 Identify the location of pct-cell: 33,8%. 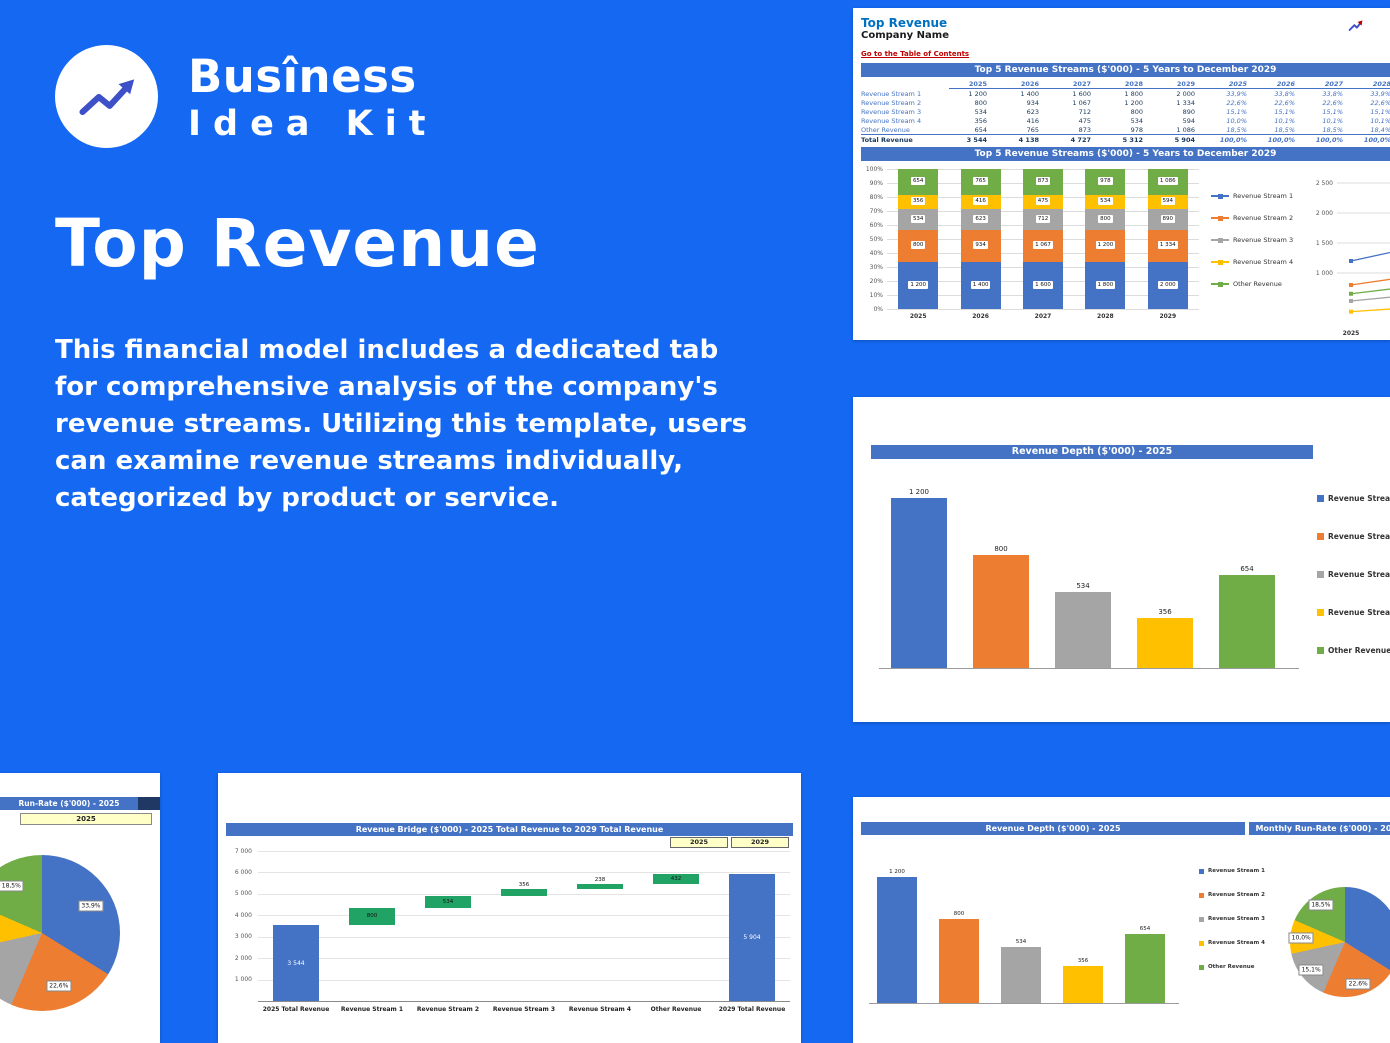
(1284, 93).